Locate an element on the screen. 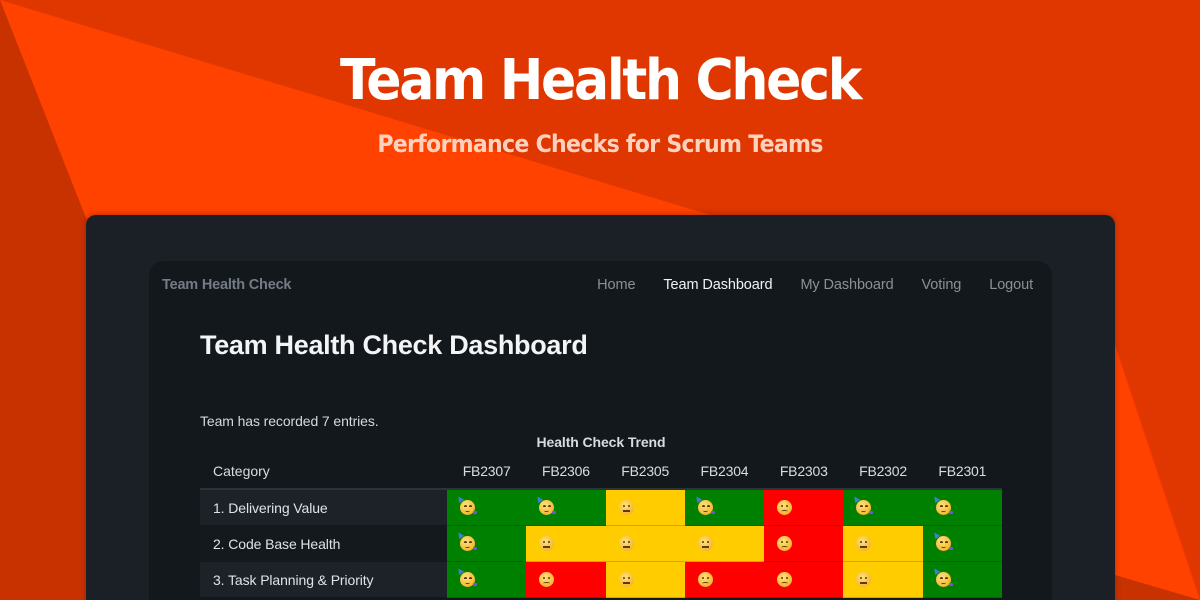  column-header: FB2307 is located at coordinates (486, 471).